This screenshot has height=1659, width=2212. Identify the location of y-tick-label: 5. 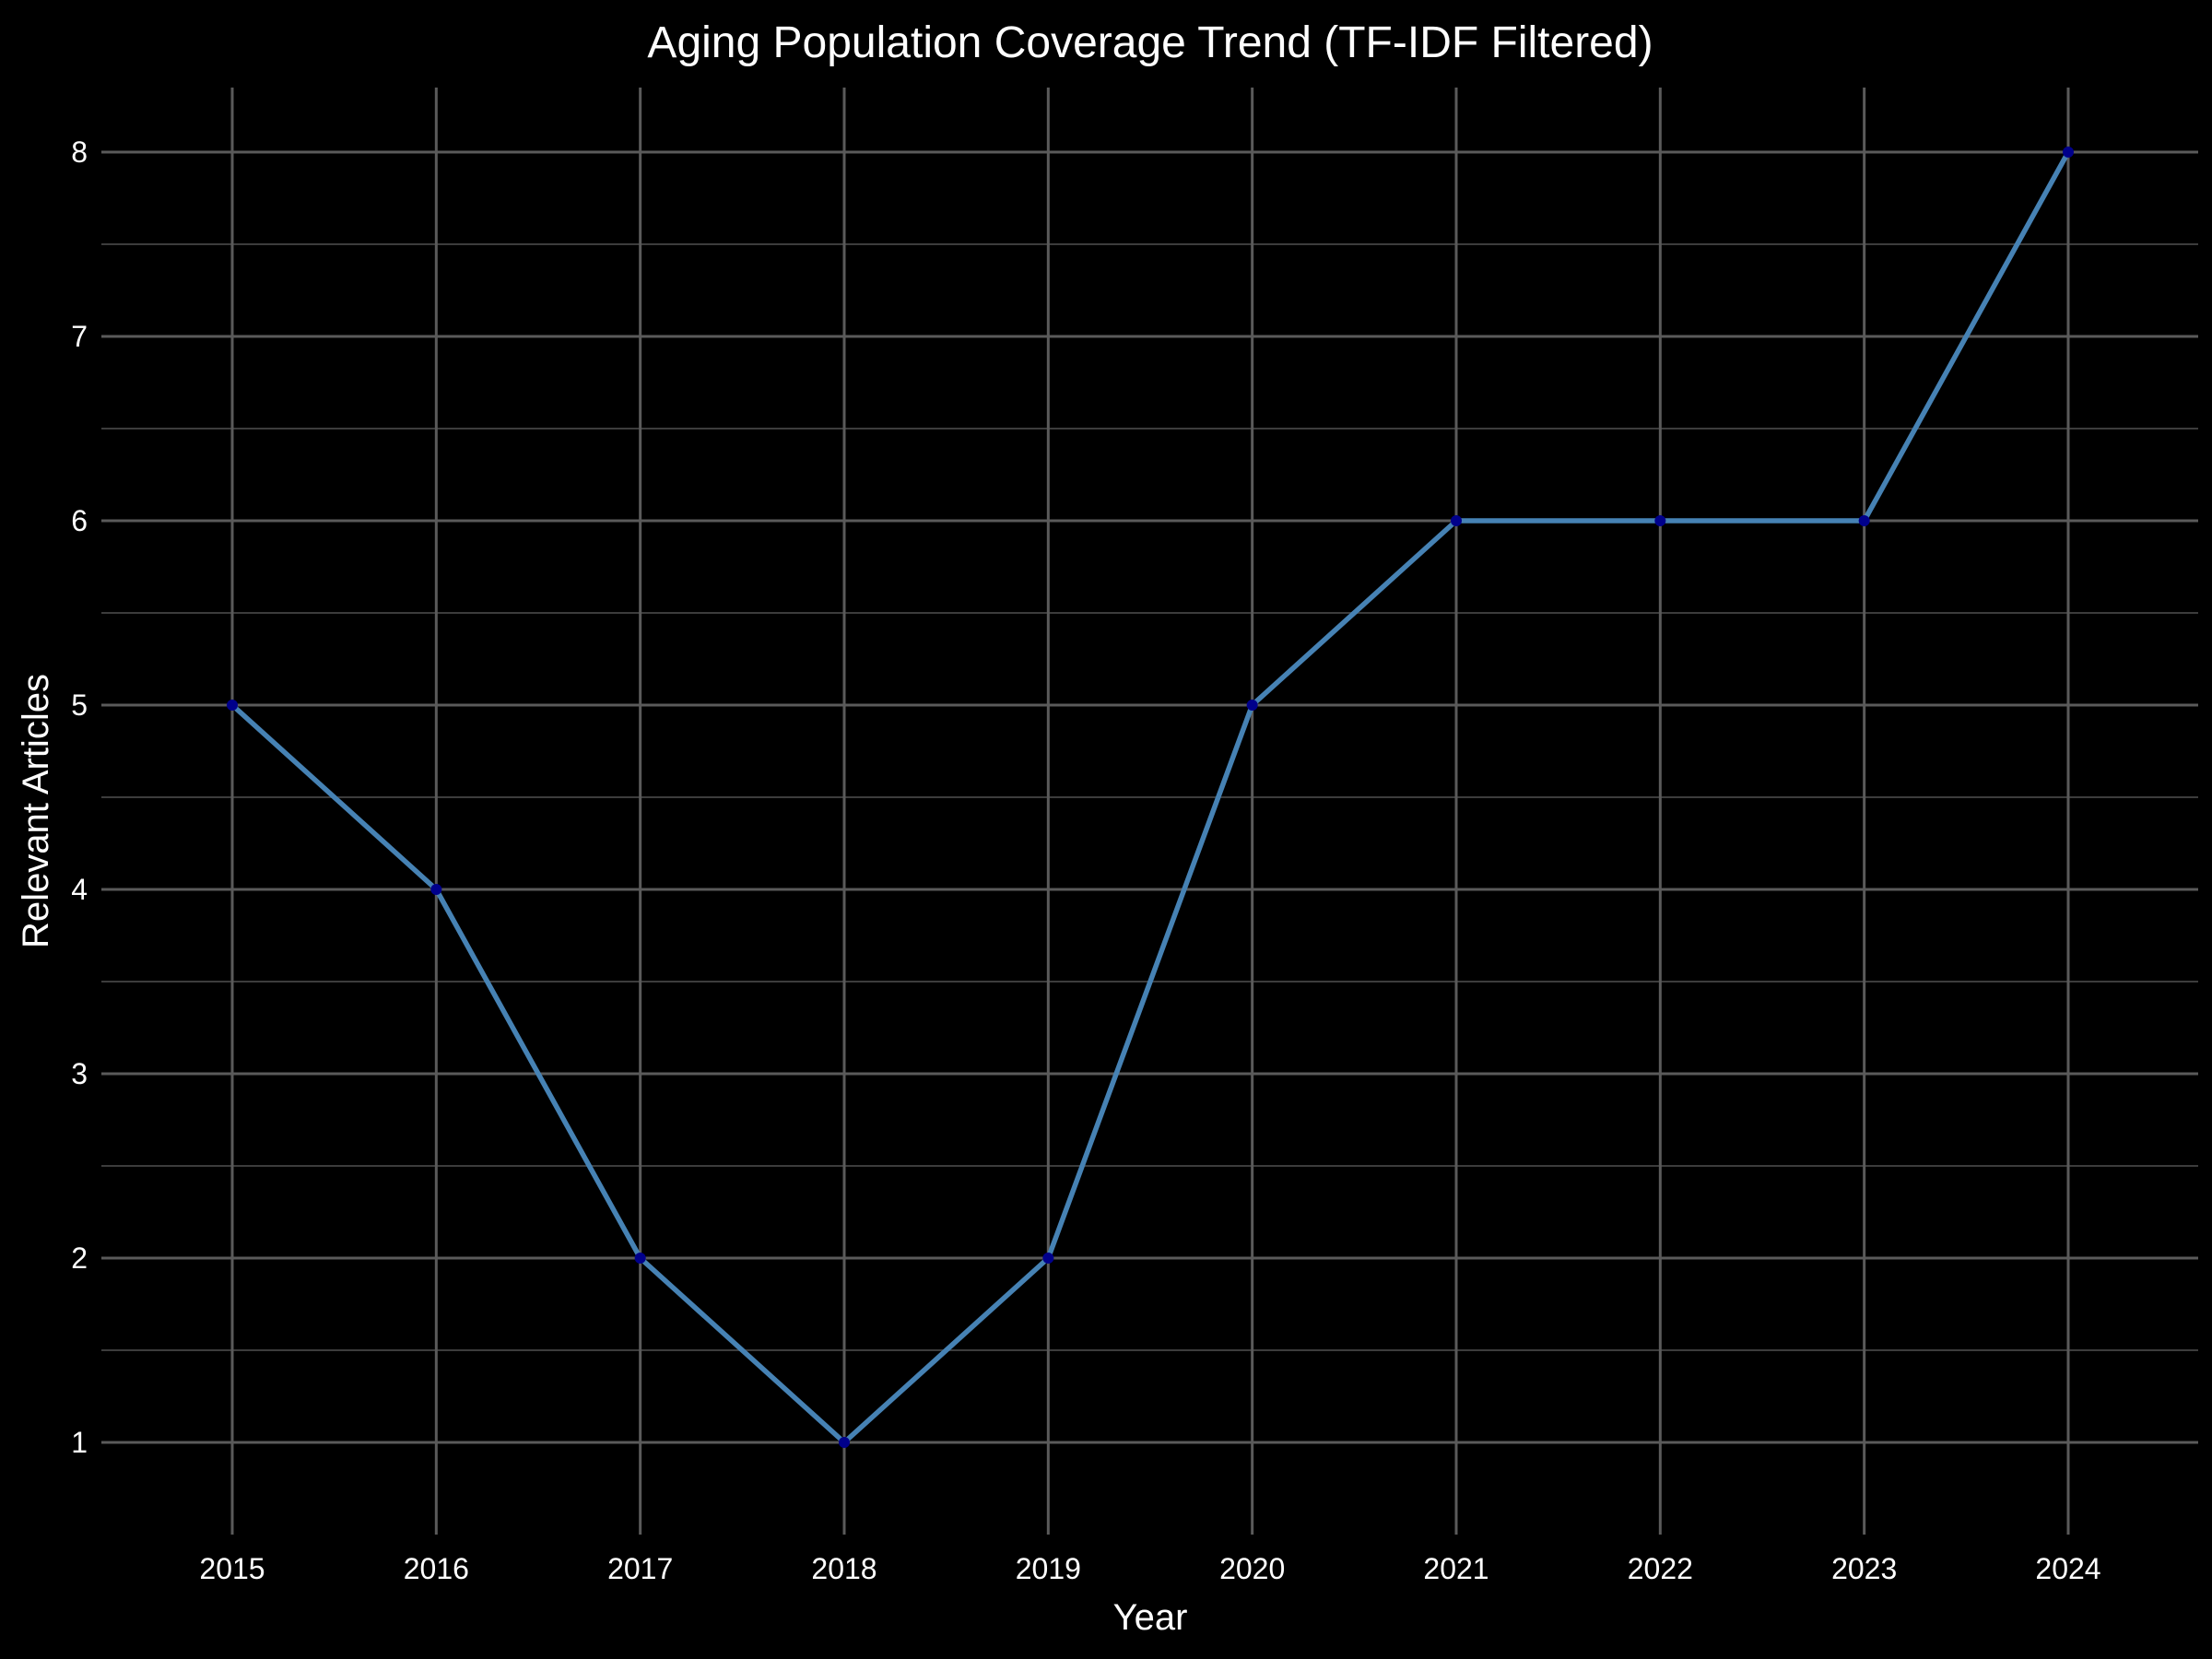
(79, 705).